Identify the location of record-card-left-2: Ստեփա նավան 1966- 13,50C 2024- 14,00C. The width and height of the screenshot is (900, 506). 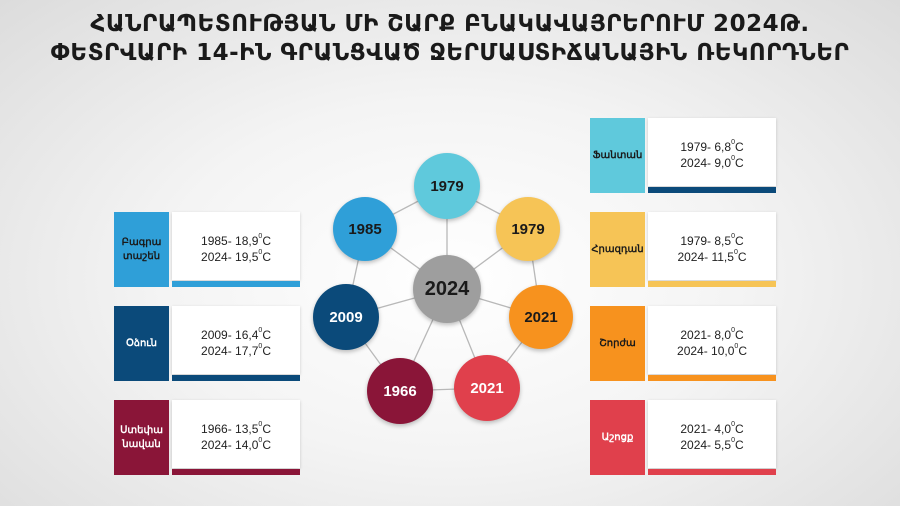
(207, 437).